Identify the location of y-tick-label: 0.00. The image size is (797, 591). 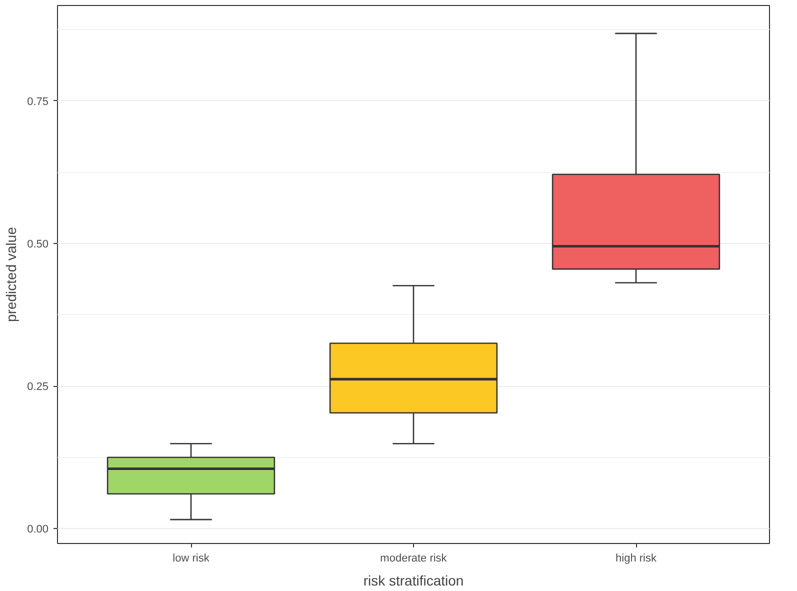
(38, 530).